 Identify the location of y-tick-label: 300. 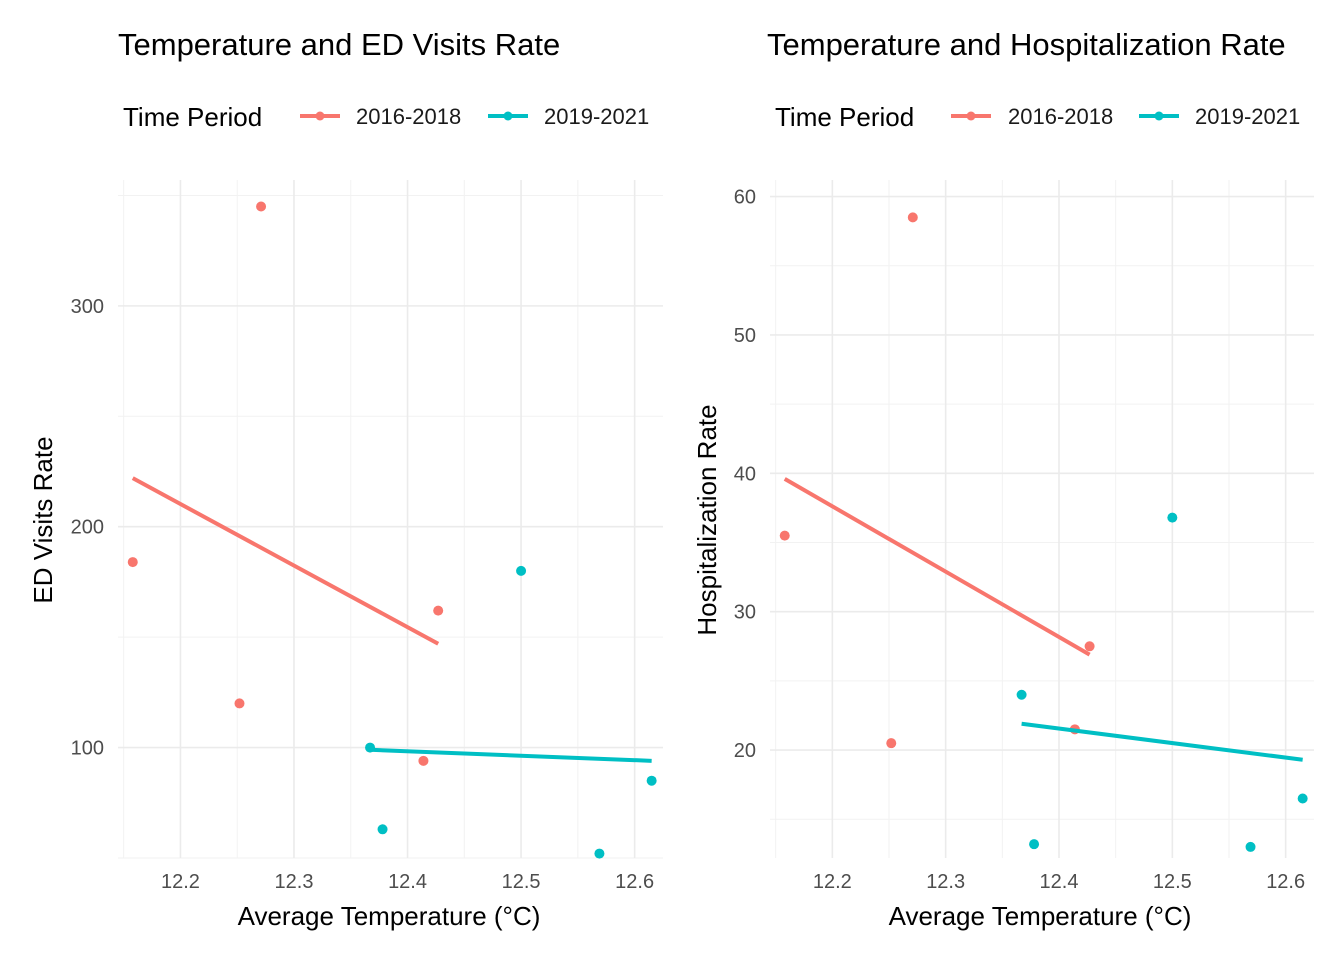
(87, 307).